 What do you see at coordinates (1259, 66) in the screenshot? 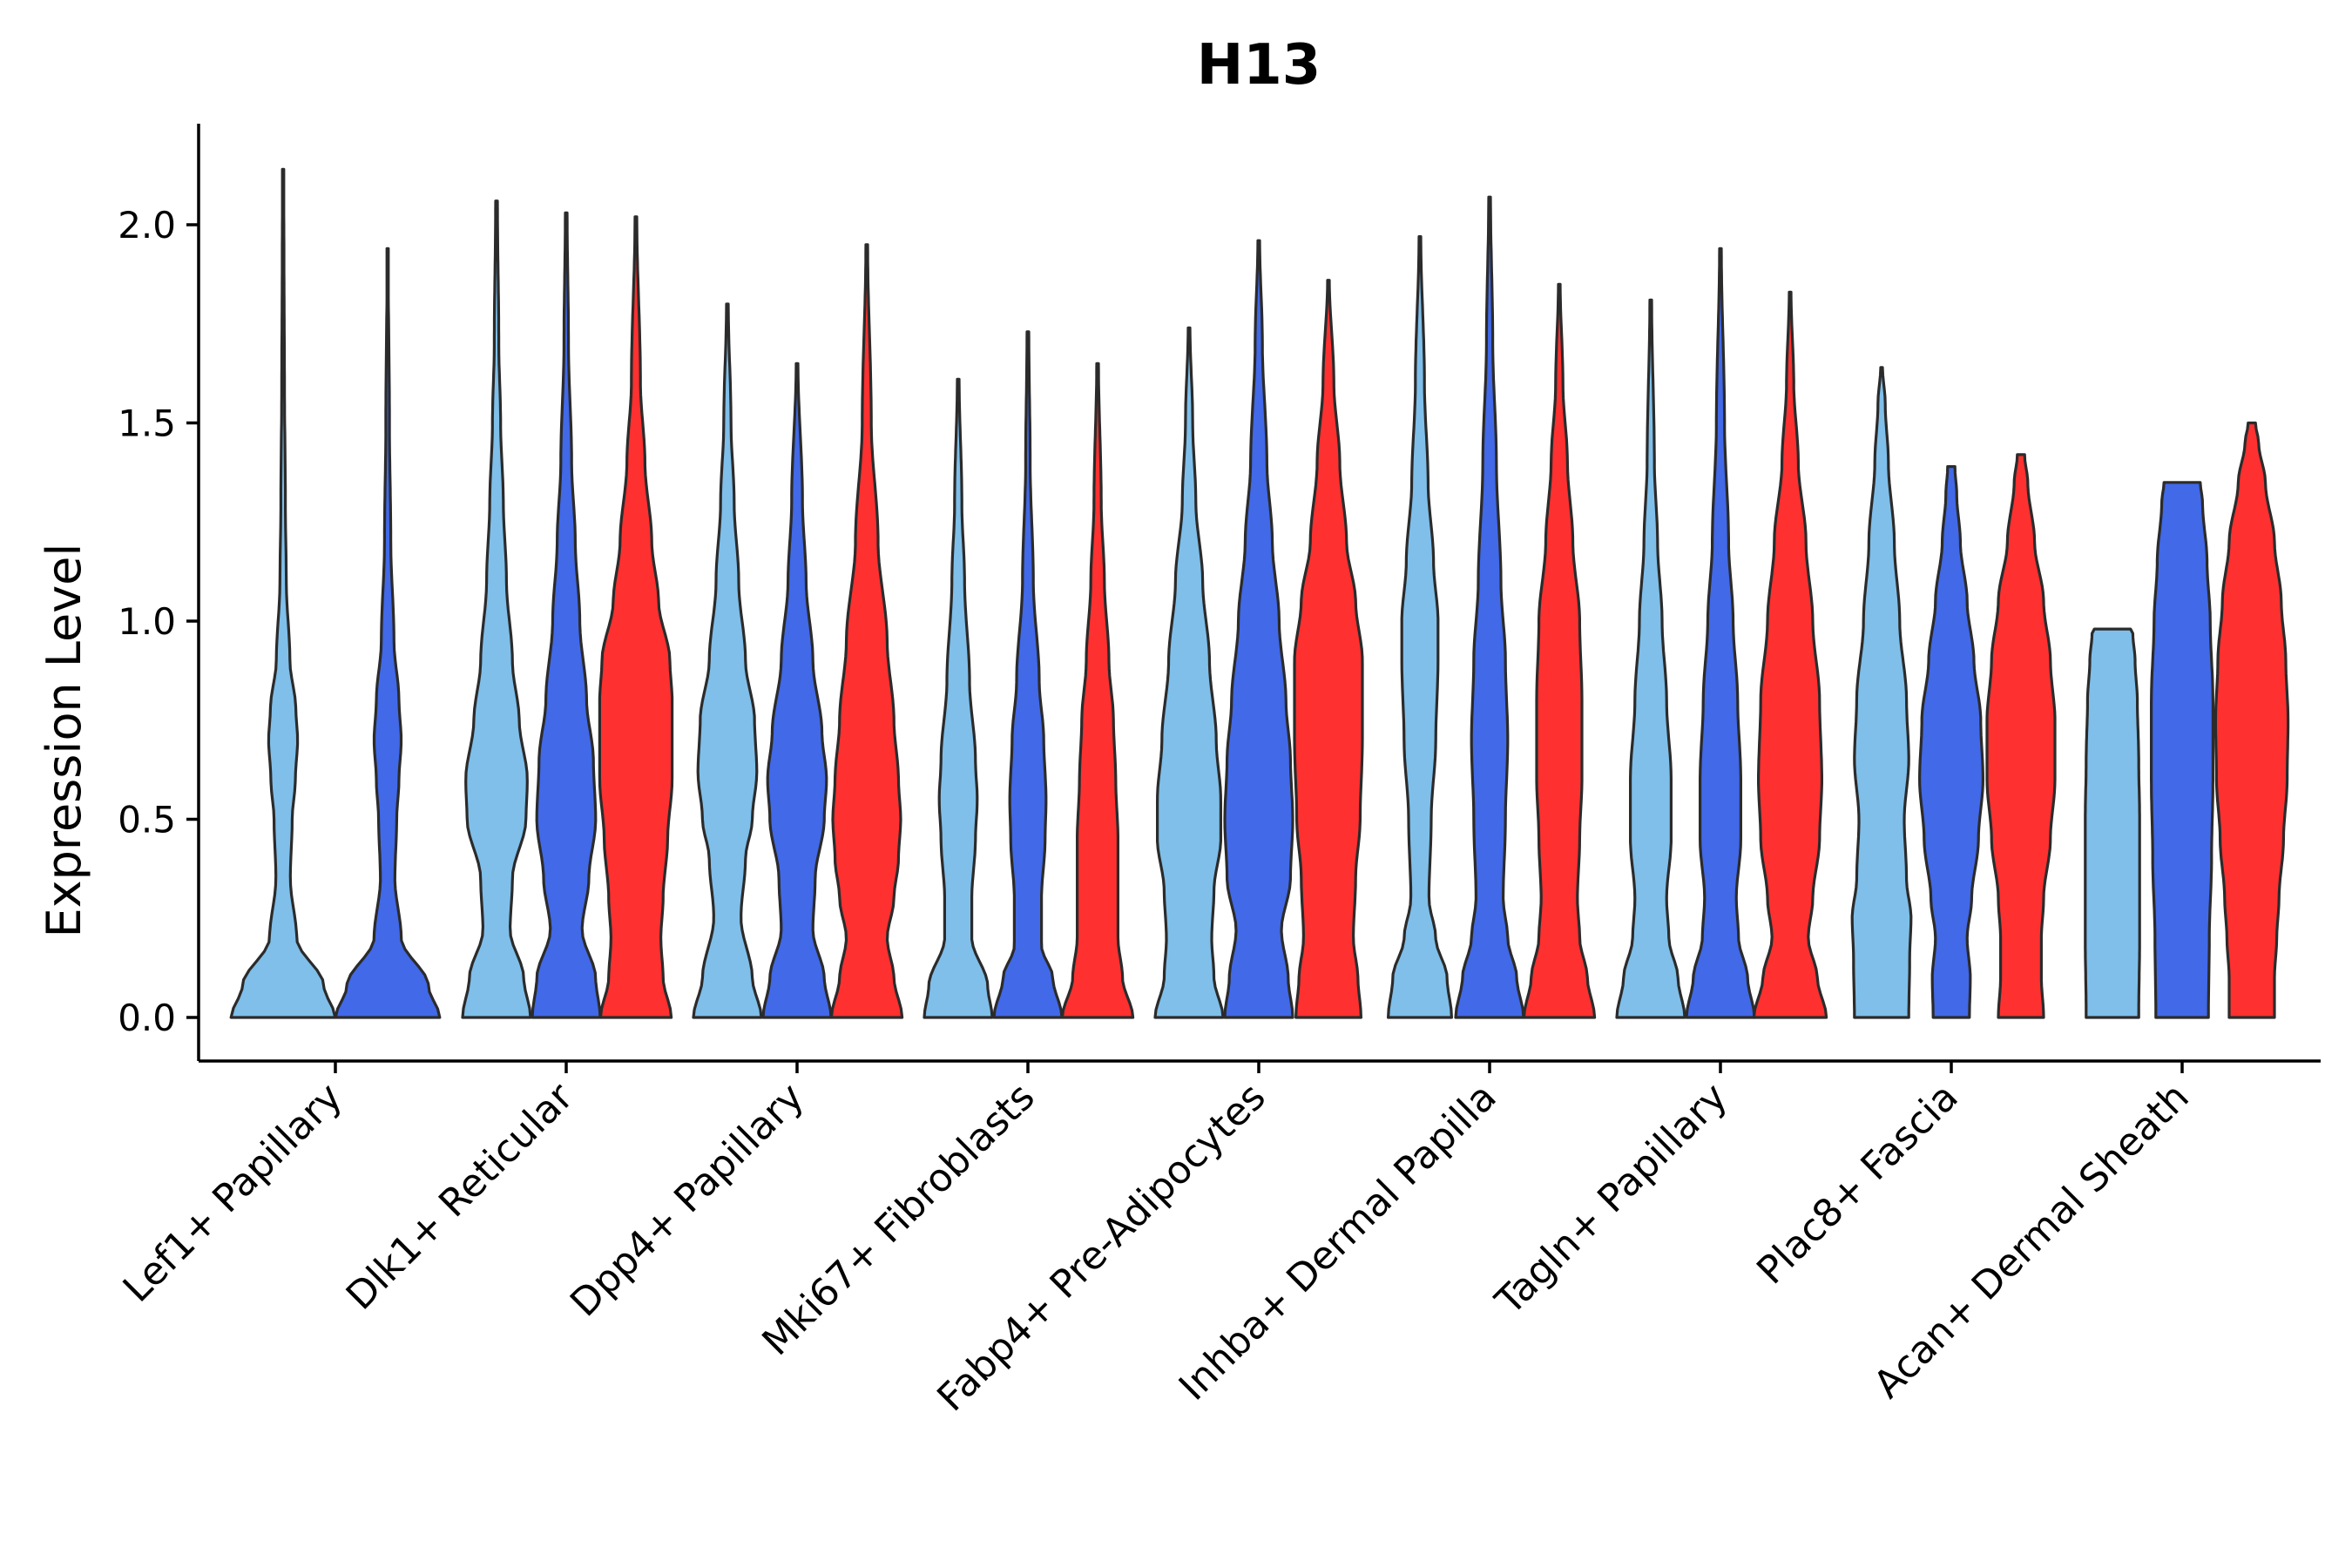
I see `chart-title: H13` at bounding box center [1259, 66].